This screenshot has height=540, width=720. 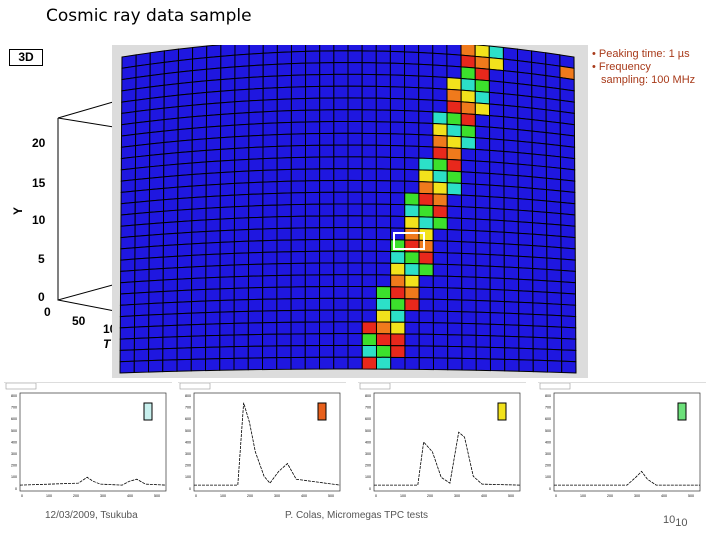 What do you see at coordinates (627, 478) in the screenshot?
I see `waveform-trace` at bounding box center [627, 478].